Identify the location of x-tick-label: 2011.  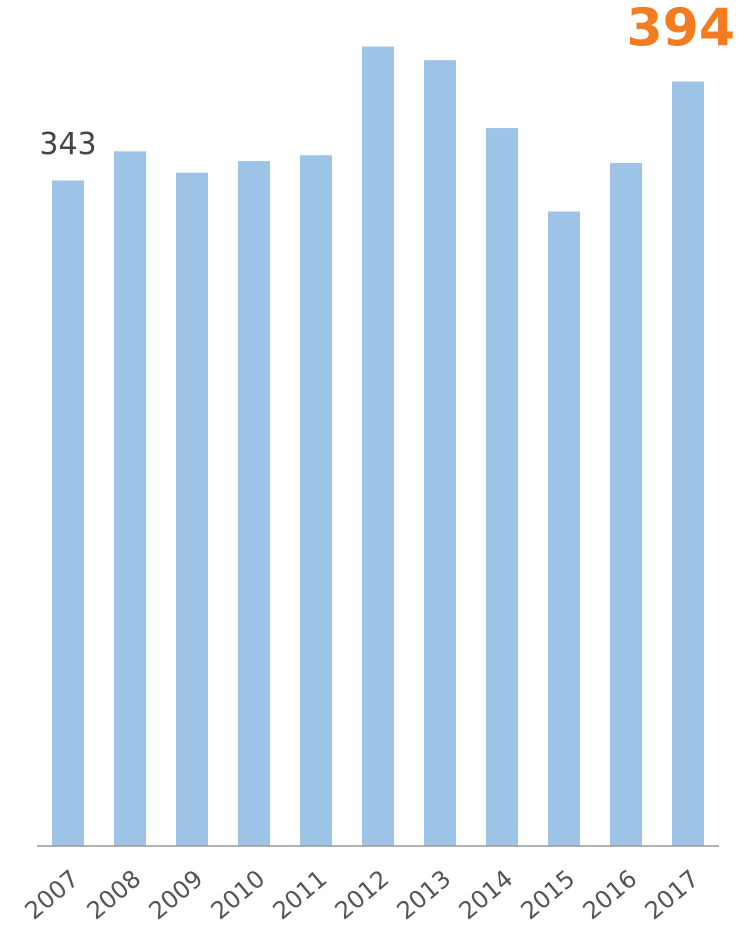
(300, 895).